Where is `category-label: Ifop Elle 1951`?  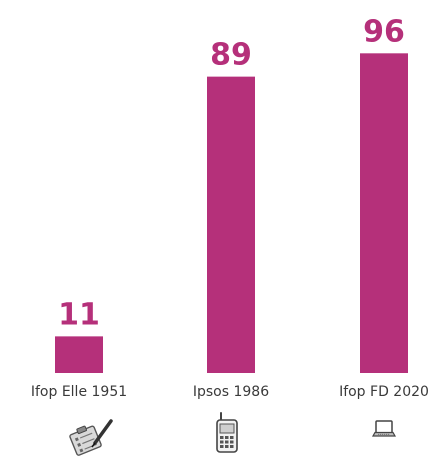
category-label: Ifop Elle 1951 is located at coordinates (79, 392).